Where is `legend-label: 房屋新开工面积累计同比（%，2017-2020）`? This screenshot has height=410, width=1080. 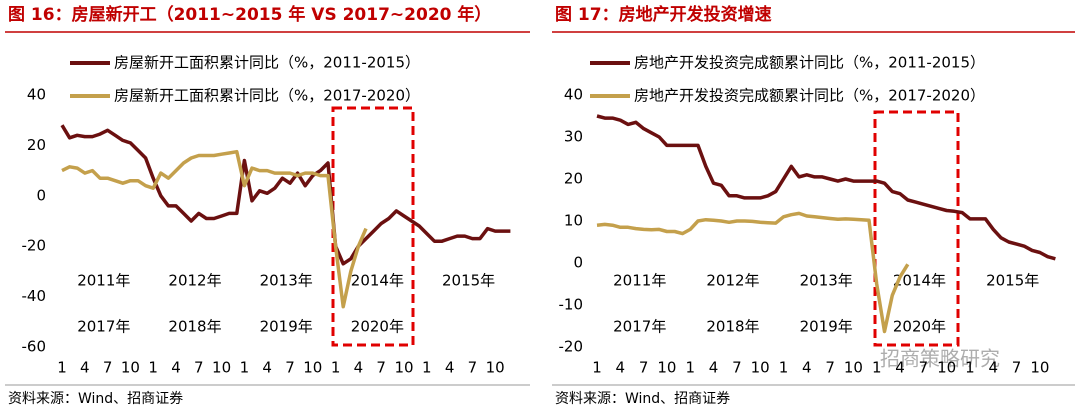 legend-label: 房屋新开工面积累计同比（%，2017-2020） is located at coordinates (267, 96).